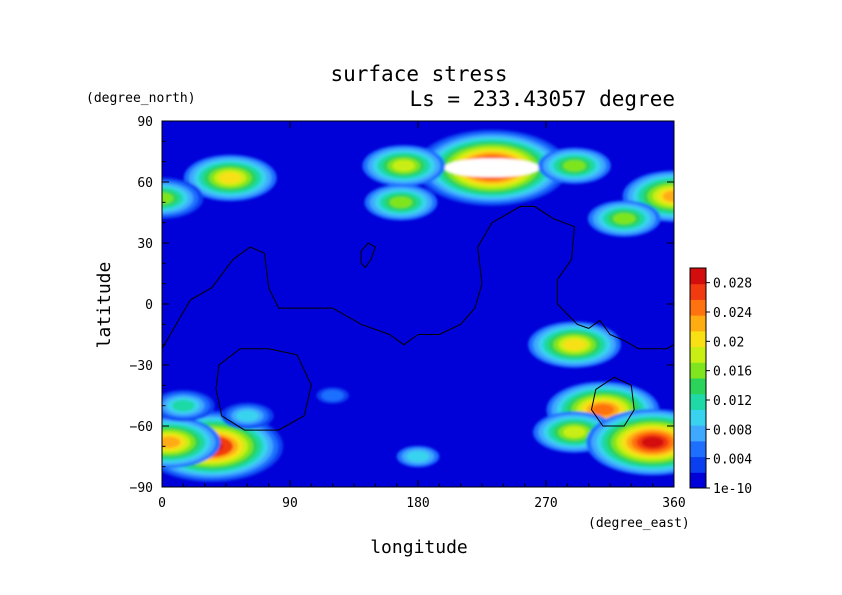 This screenshot has width=842, height=595. What do you see at coordinates (639, 523) in the screenshot?
I see `x-unit-label: (degree_east)` at bounding box center [639, 523].